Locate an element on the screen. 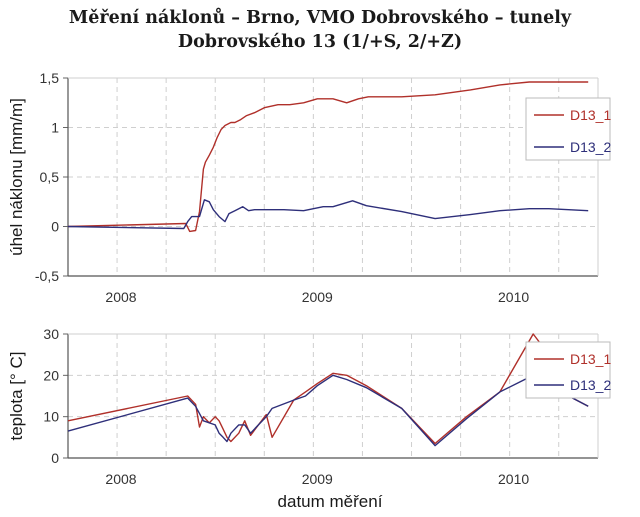 This screenshot has width=640, height=517. panel-2-x-tick-label: 2010 is located at coordinates (513, 479).